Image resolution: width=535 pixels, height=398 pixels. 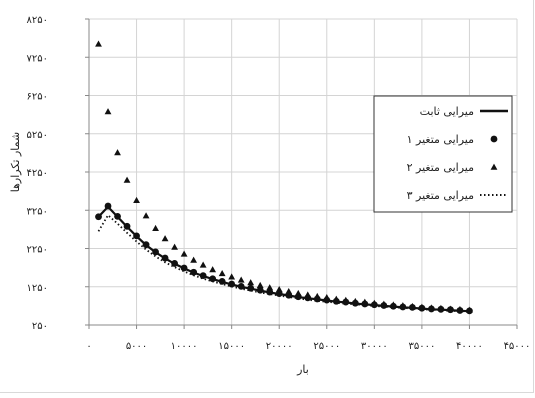 What do you see at coordinates (15, 162) in the screenshot?
I see `y-axis-title: شمار تکرارها` at bounding box center [15, 162].